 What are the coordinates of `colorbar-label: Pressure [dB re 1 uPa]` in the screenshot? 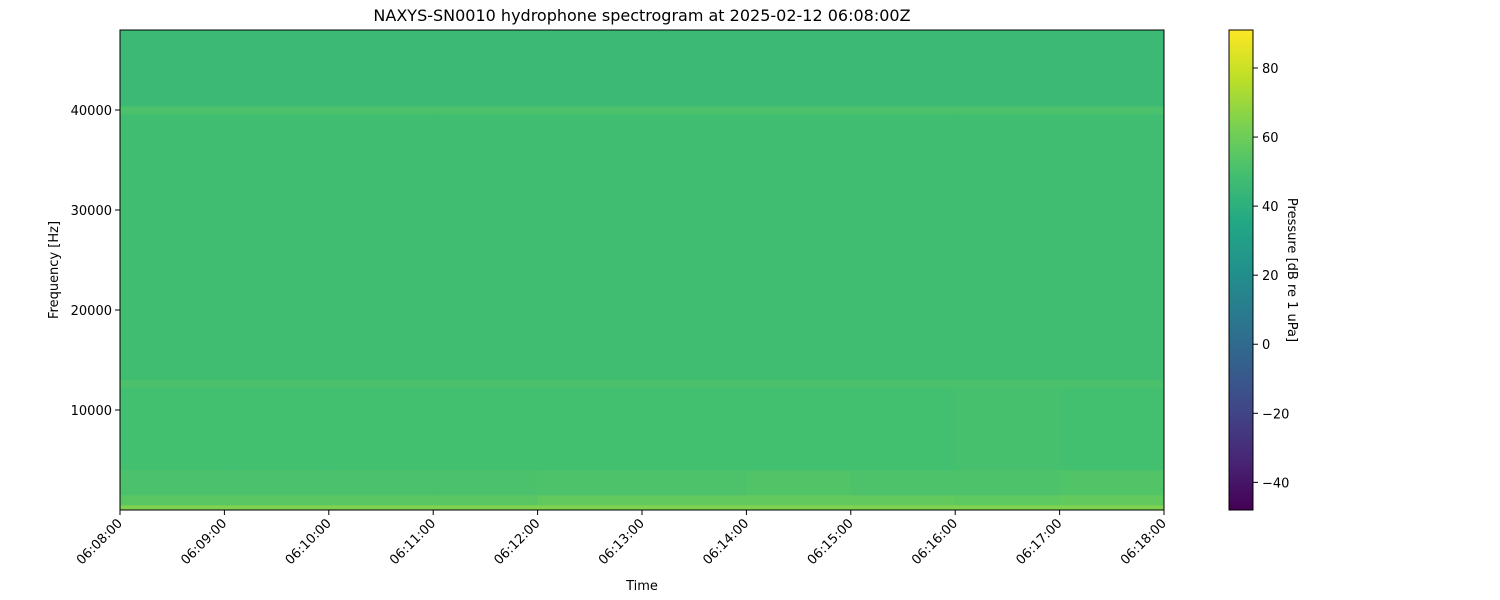 It's located at (1291, 270).